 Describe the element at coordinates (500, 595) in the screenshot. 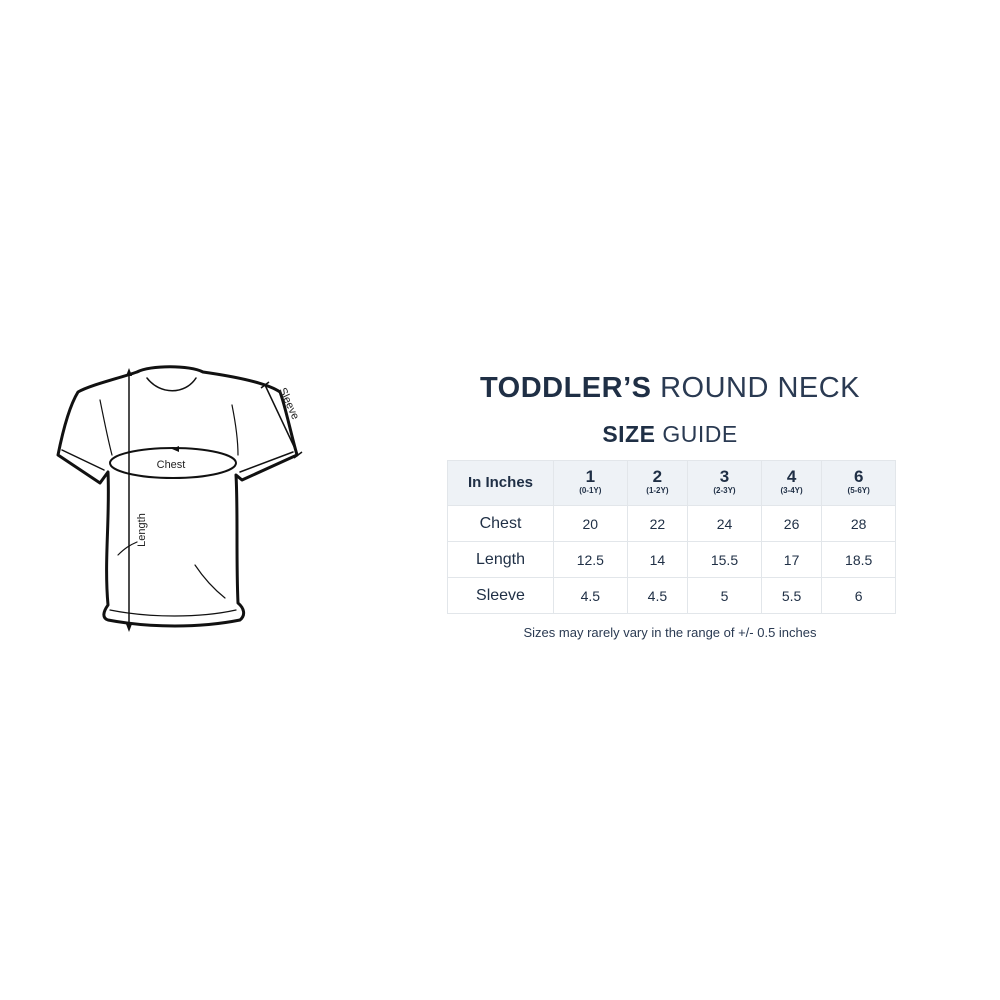

I see `row-label: Sleeve` at that location.